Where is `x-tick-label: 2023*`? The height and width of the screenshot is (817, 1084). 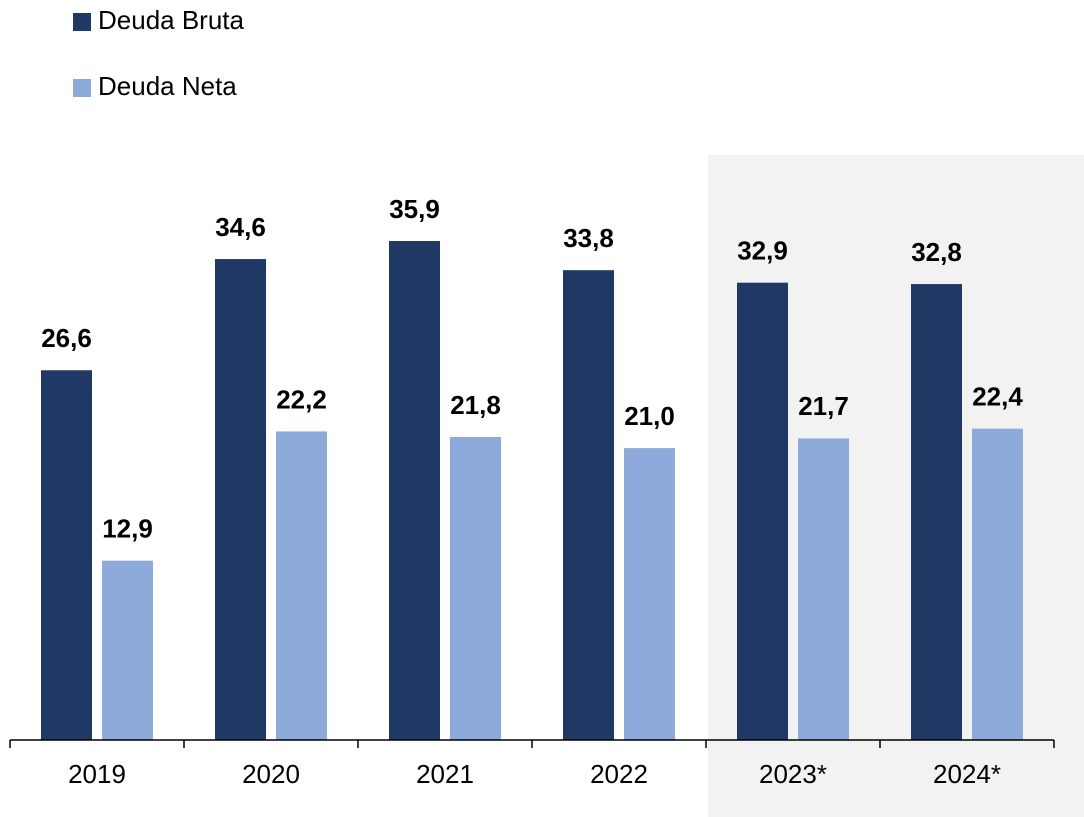 x-tick-label: 2023* is located at coordinates (793, 774).